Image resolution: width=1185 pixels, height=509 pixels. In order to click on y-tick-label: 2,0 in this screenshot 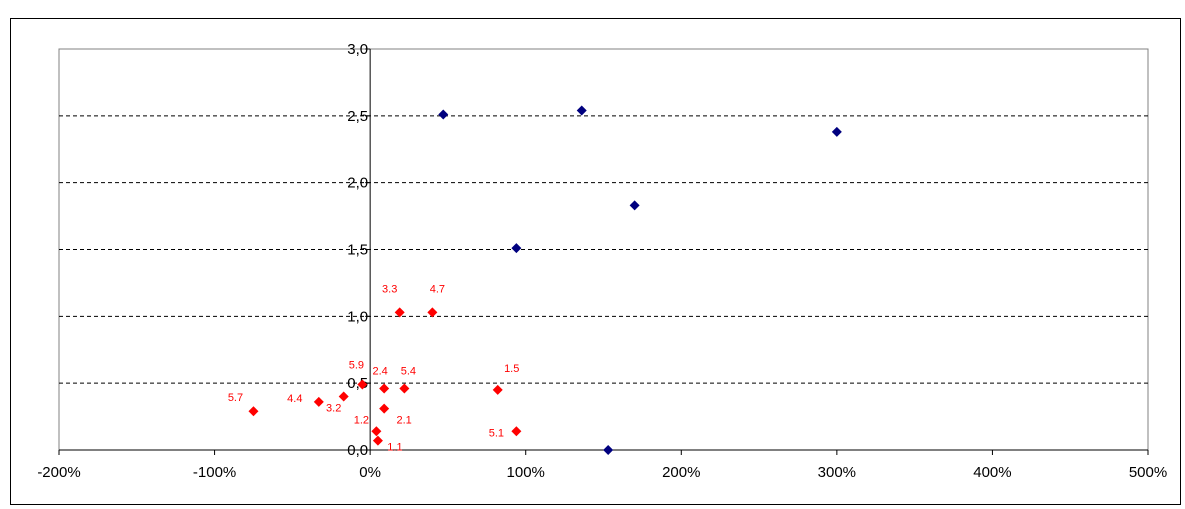, I will do `click(357, 183)`.